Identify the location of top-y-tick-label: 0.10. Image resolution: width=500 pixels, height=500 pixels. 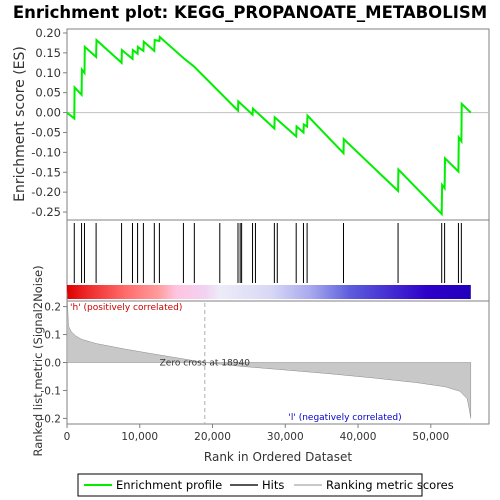
(48, 73).